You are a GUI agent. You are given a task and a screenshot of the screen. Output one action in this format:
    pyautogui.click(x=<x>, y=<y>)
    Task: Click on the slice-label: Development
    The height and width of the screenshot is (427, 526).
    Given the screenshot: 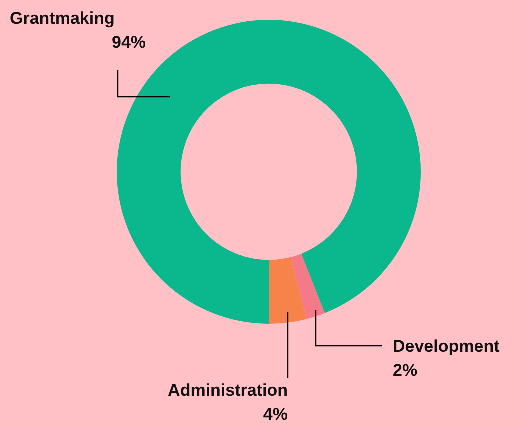 What is the action you would take?
    pyautogui.click(x=446, y=346)
    